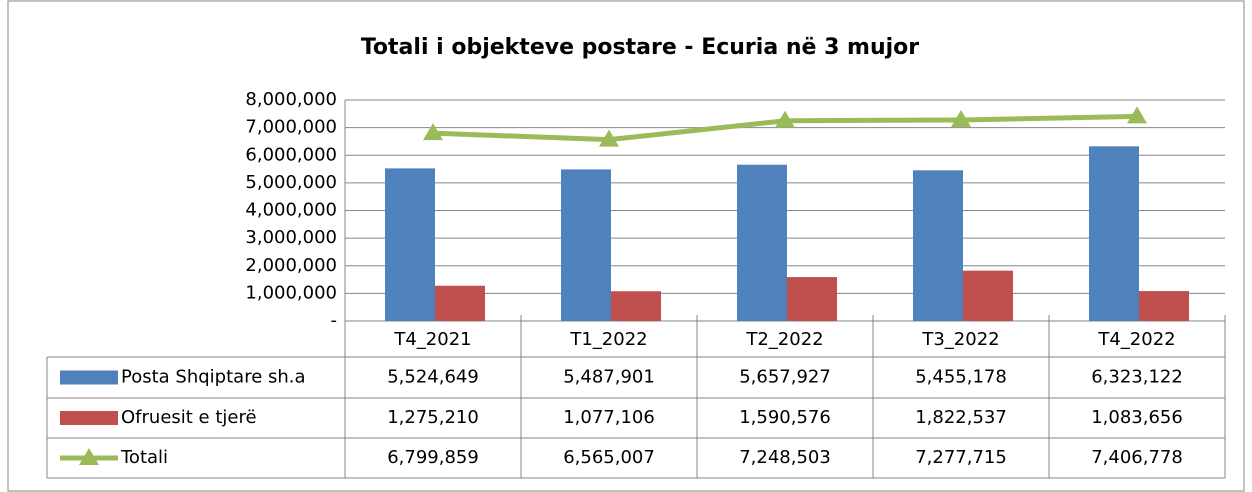  I want to click on table-cell: 1,275,210, so click(433, 417).